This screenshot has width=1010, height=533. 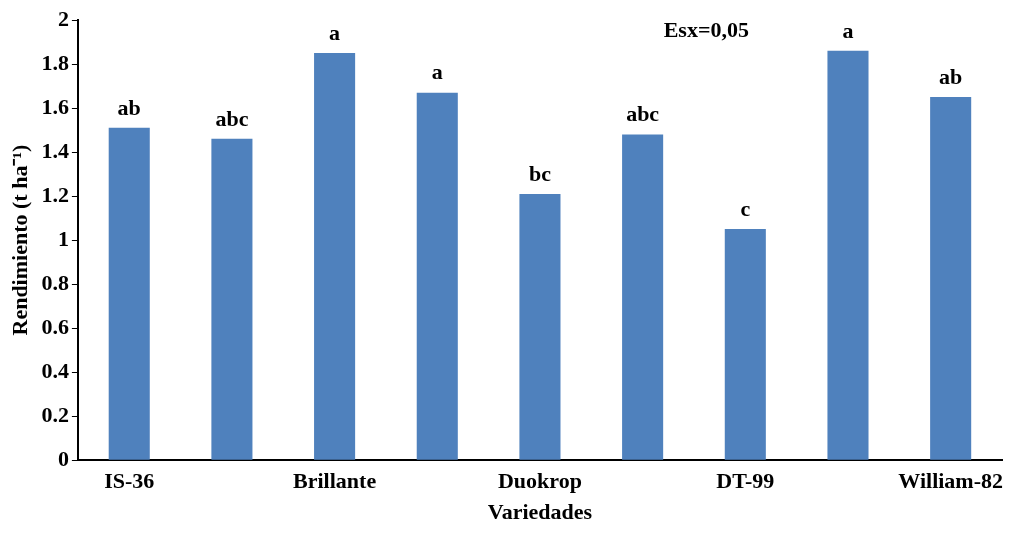 What do you see at coordinates (540, 173) in the screenshot?
I see `data-label: bc` at bounding box center [540, 173].